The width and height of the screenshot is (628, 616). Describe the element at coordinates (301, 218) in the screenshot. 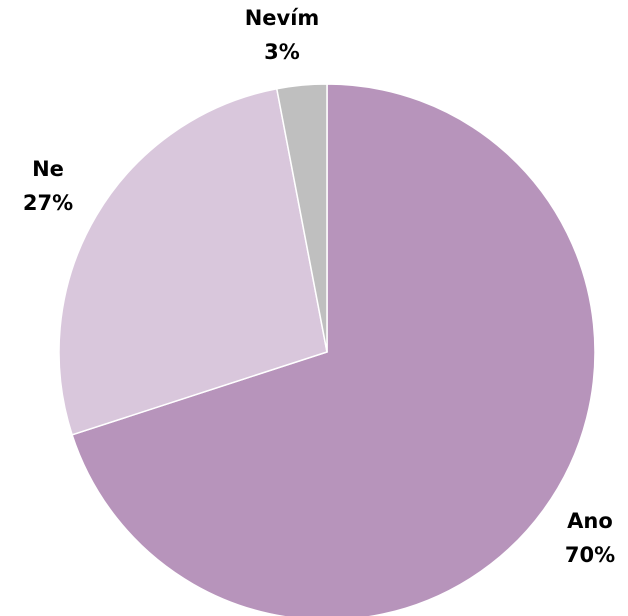

I see `pie-slice-nevím` at that location.